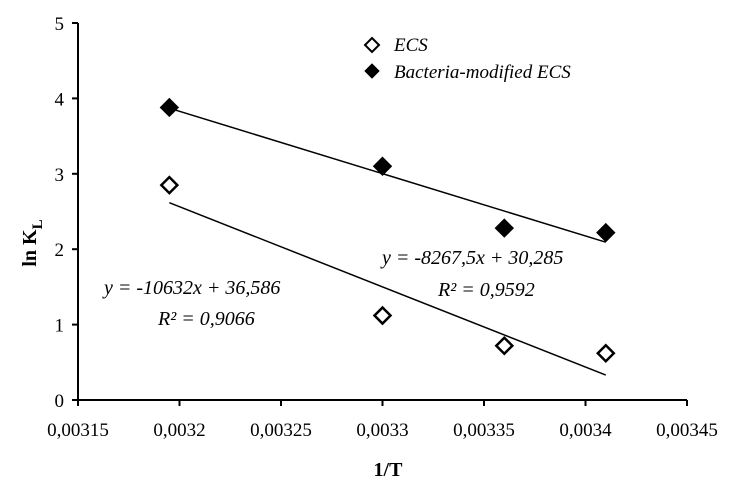  Describe the element at coordinates (467, 59) in the screenshot. I see `legend: ECS Bacteria-modified ECS` at that location.